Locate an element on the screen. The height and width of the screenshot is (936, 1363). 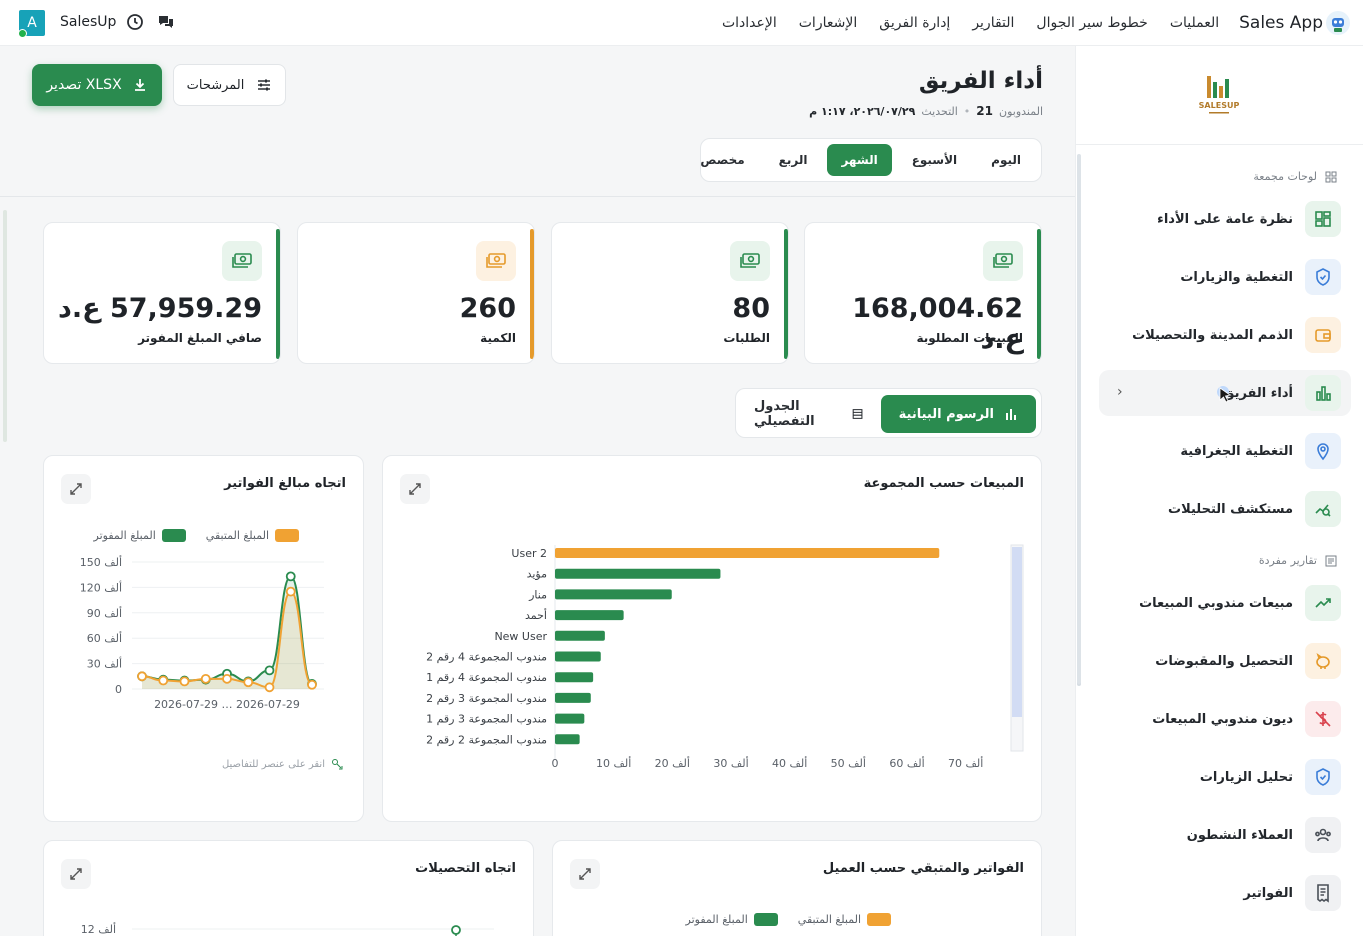
section-single-label: تقارير مفردة is located at coordinates (1287, 560).